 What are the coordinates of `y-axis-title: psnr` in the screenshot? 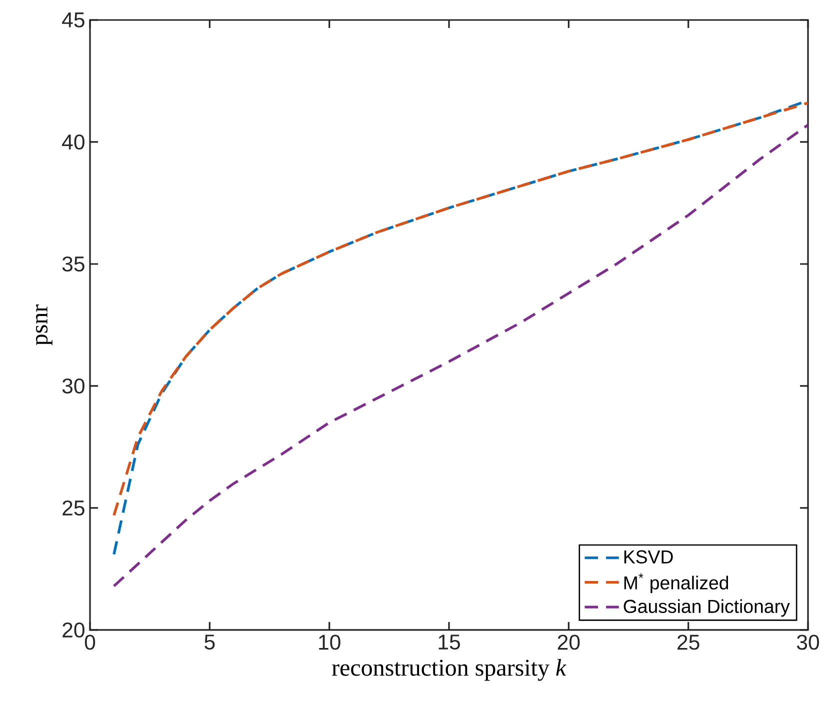 It's located at (44, 325).